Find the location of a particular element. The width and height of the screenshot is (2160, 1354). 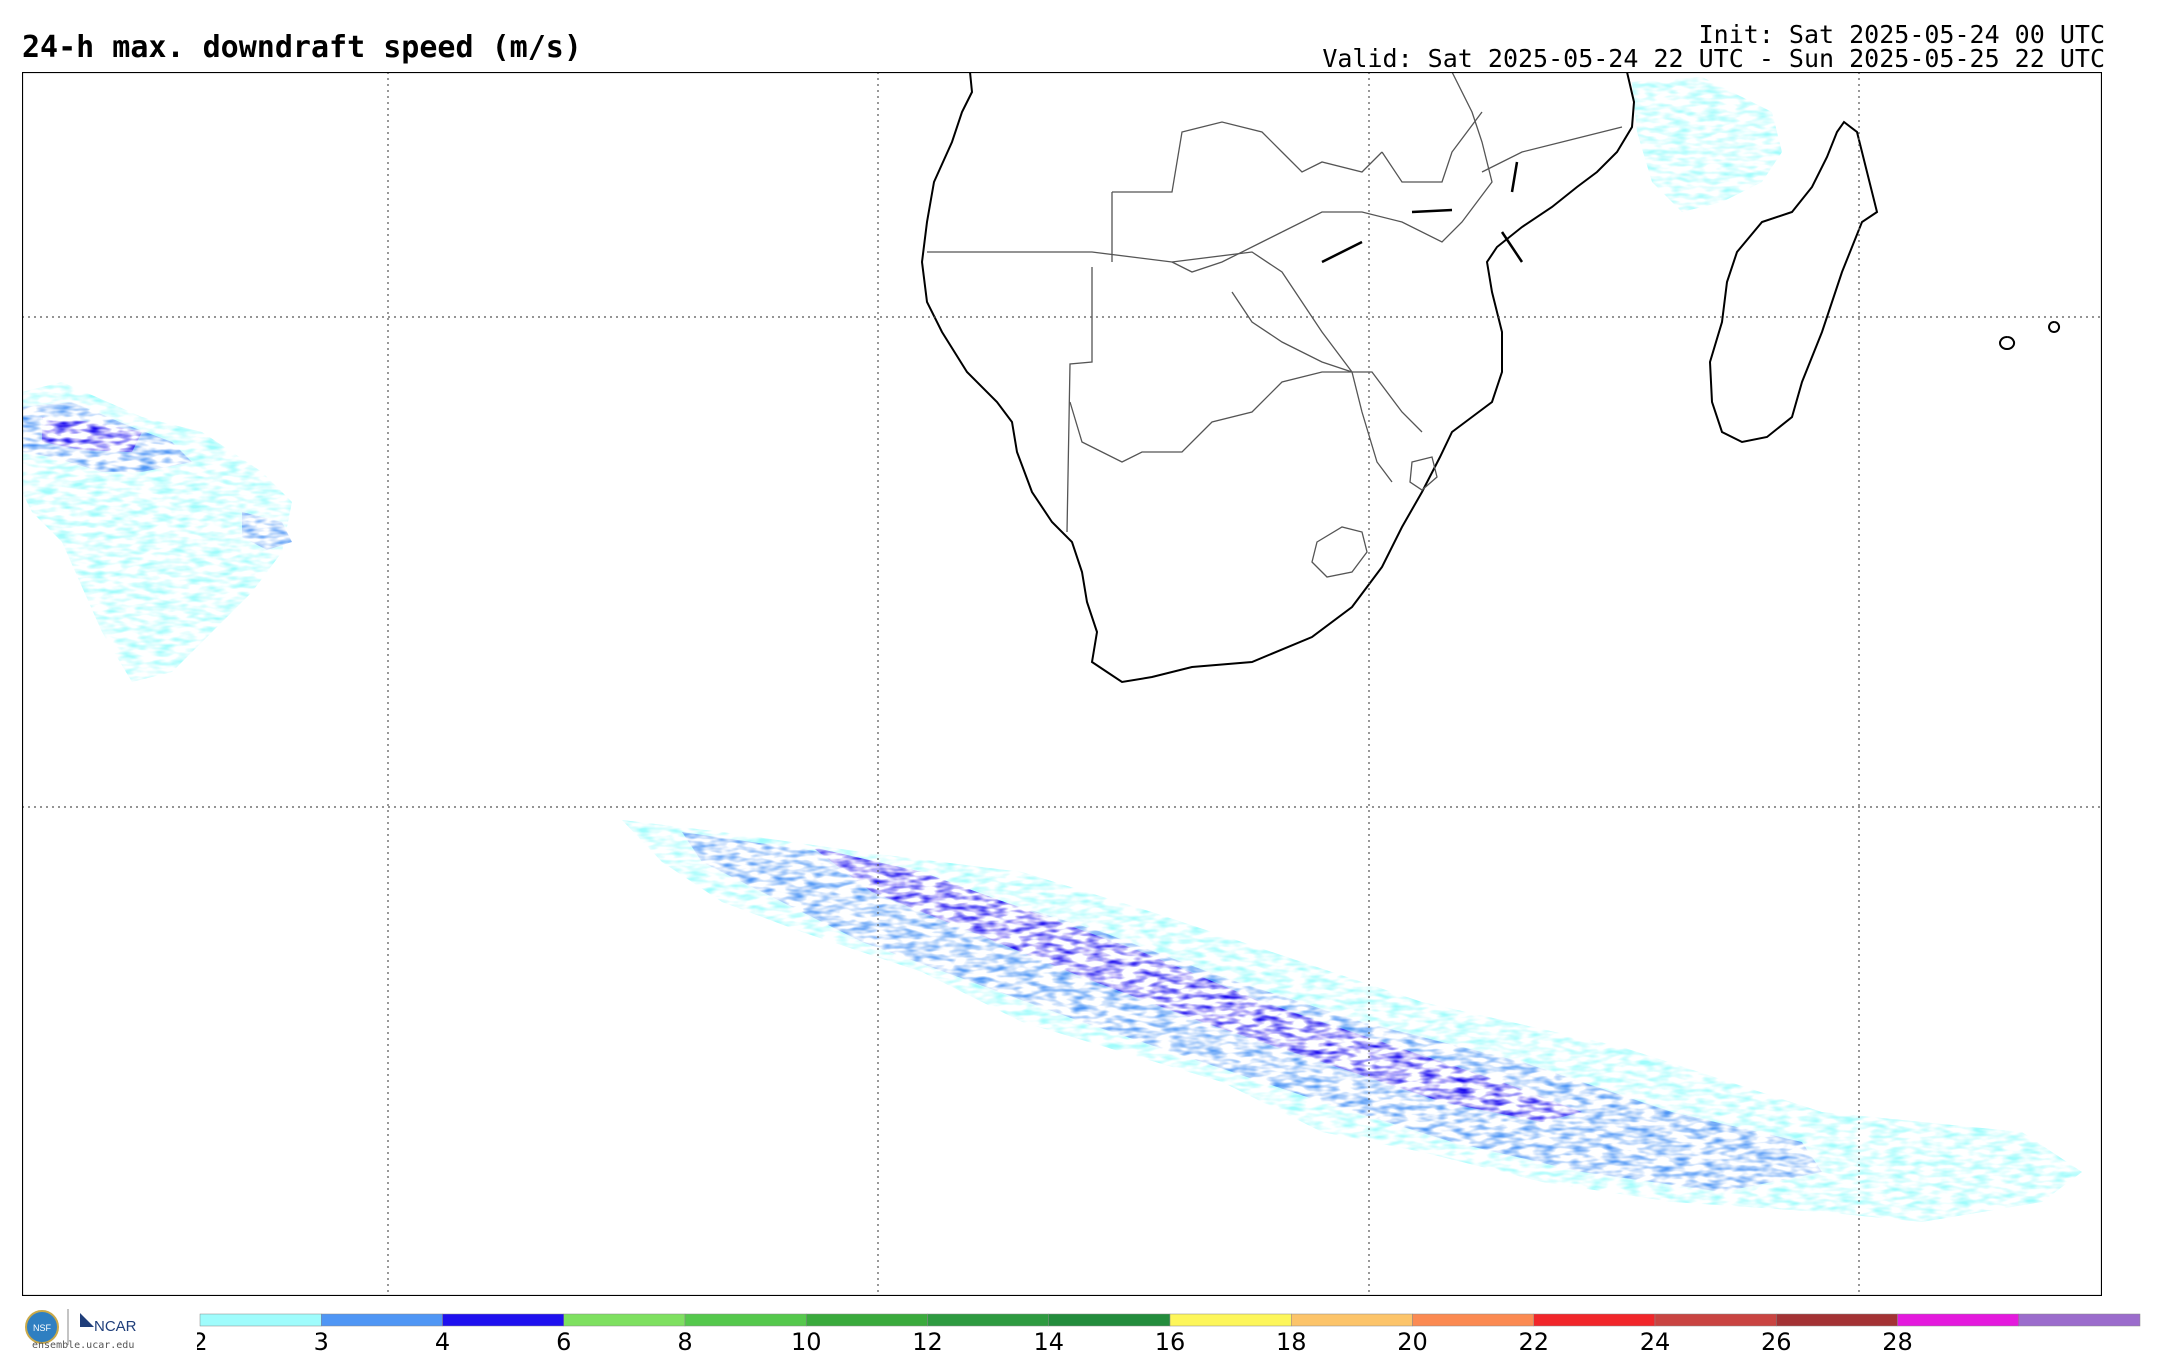

colorbar: 2 3 4 6 8 10 12 14 16 18 20 22 24 26 28 is located at coordinates (1169, 1332).